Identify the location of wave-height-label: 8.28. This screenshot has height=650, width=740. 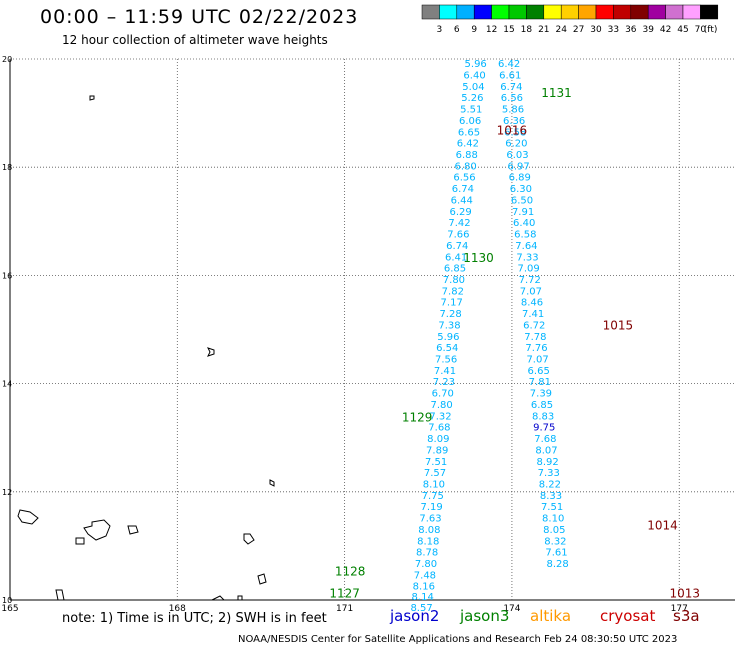
(558, 564).